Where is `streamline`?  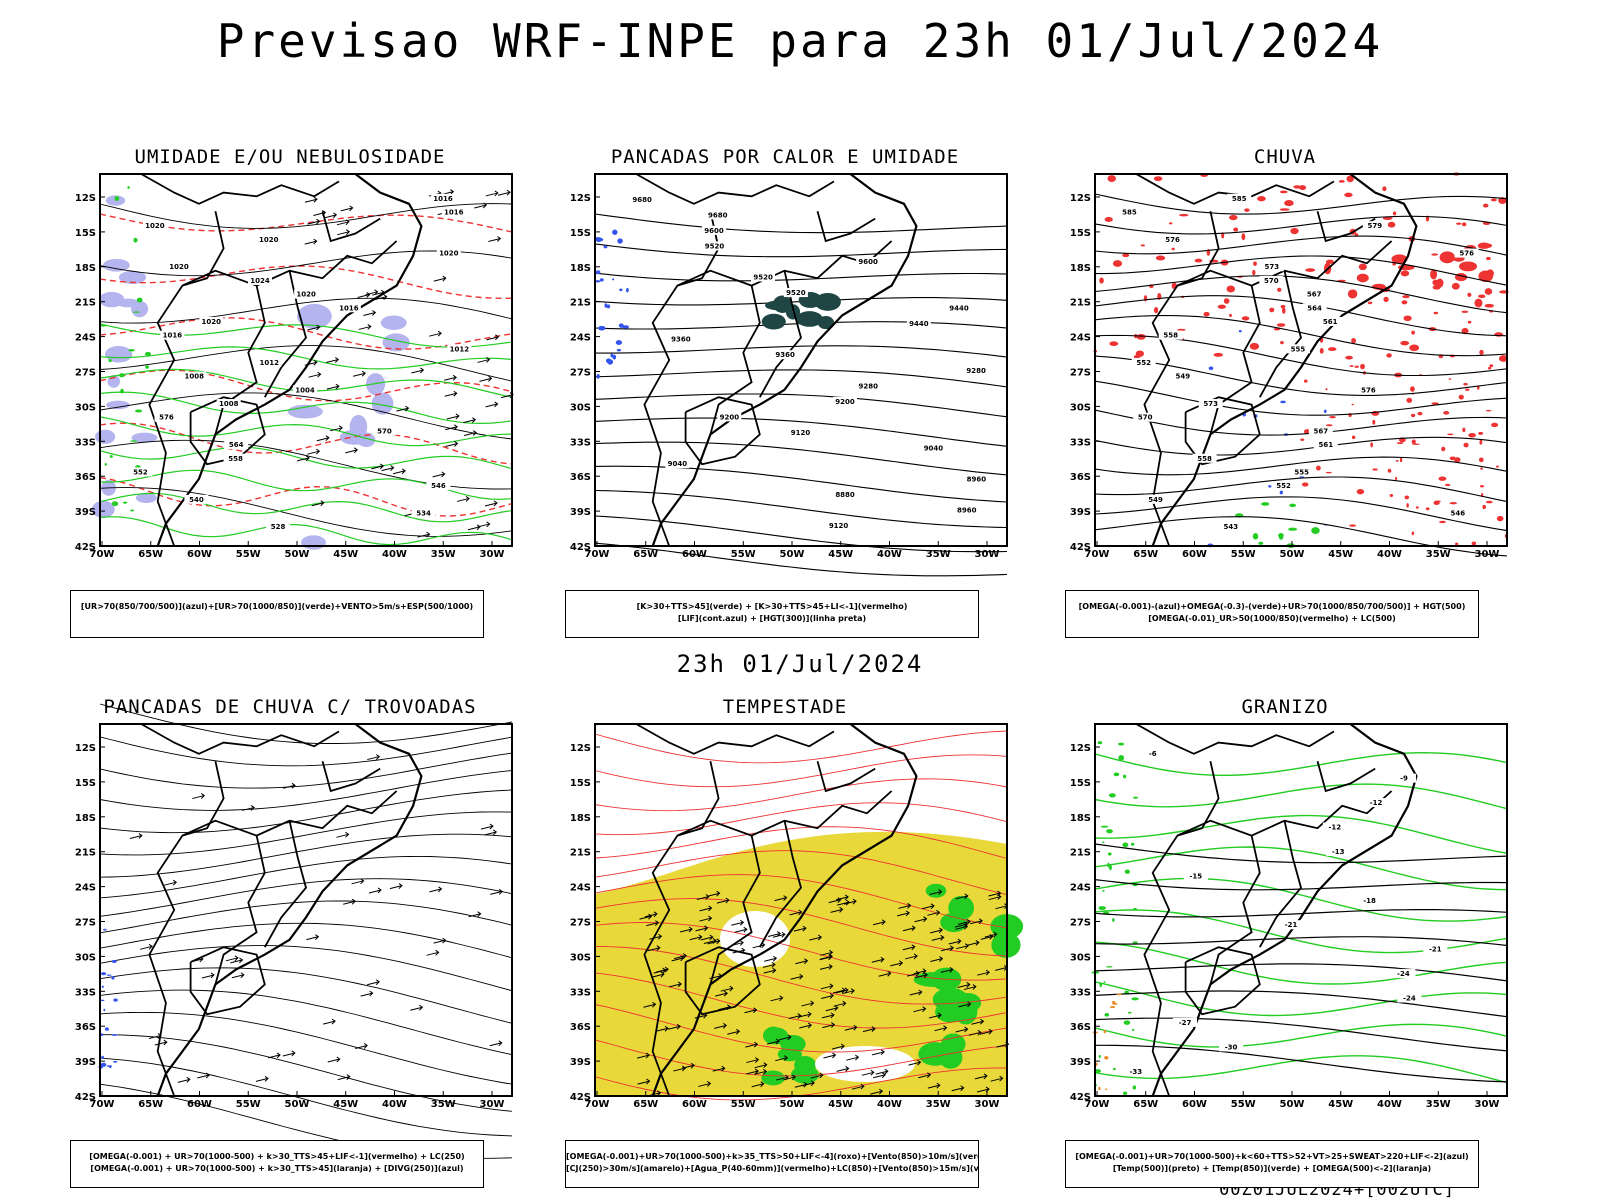 streamline is located at coordinates (306, 968).